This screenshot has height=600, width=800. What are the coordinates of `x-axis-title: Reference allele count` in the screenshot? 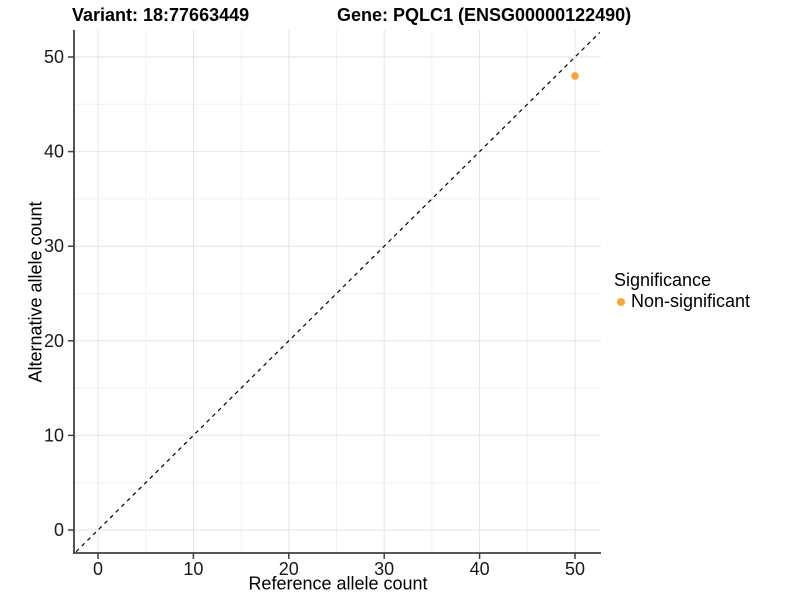 It's located at (338, 583).